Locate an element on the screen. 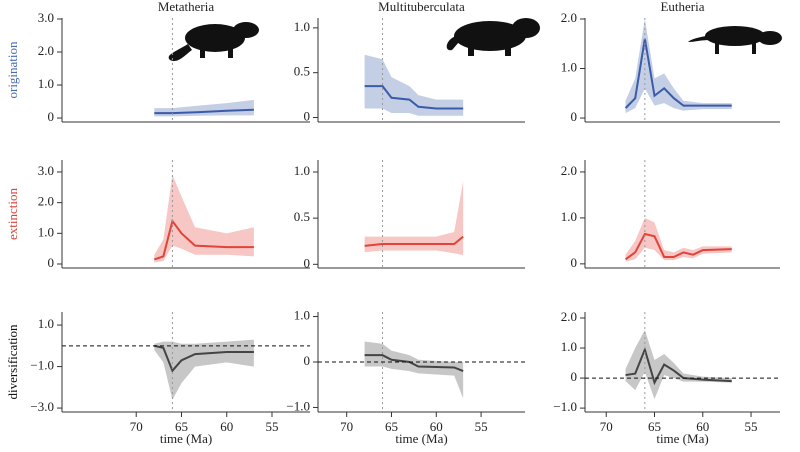 This screenshot has height=452, width=800. y-tick-label: −3.0 is located at coordinates (42, 406).